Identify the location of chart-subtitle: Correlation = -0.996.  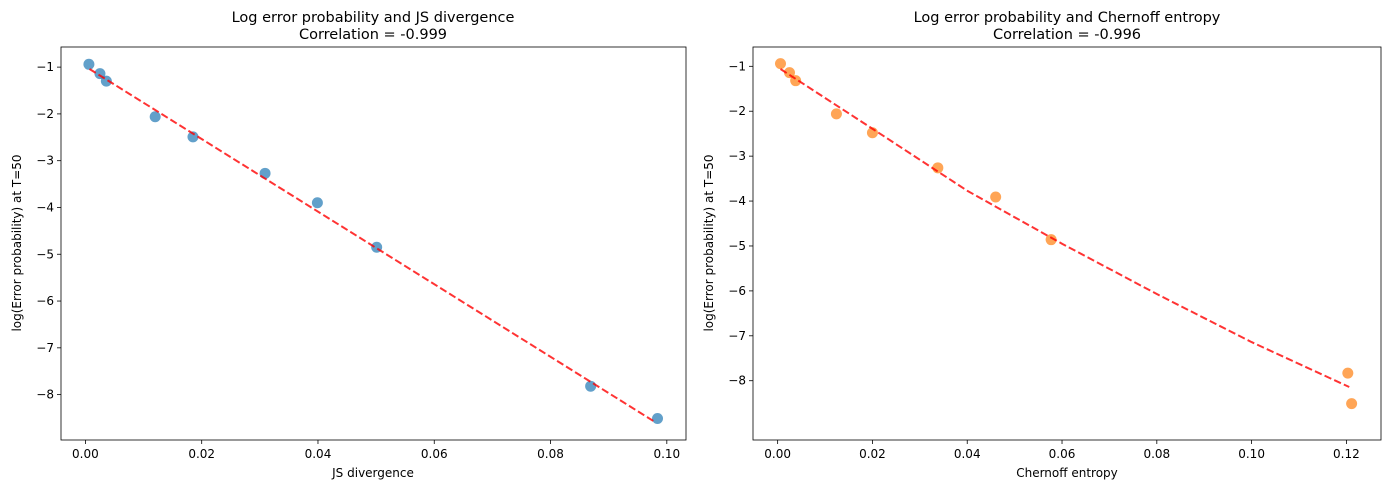
(1067, 35).